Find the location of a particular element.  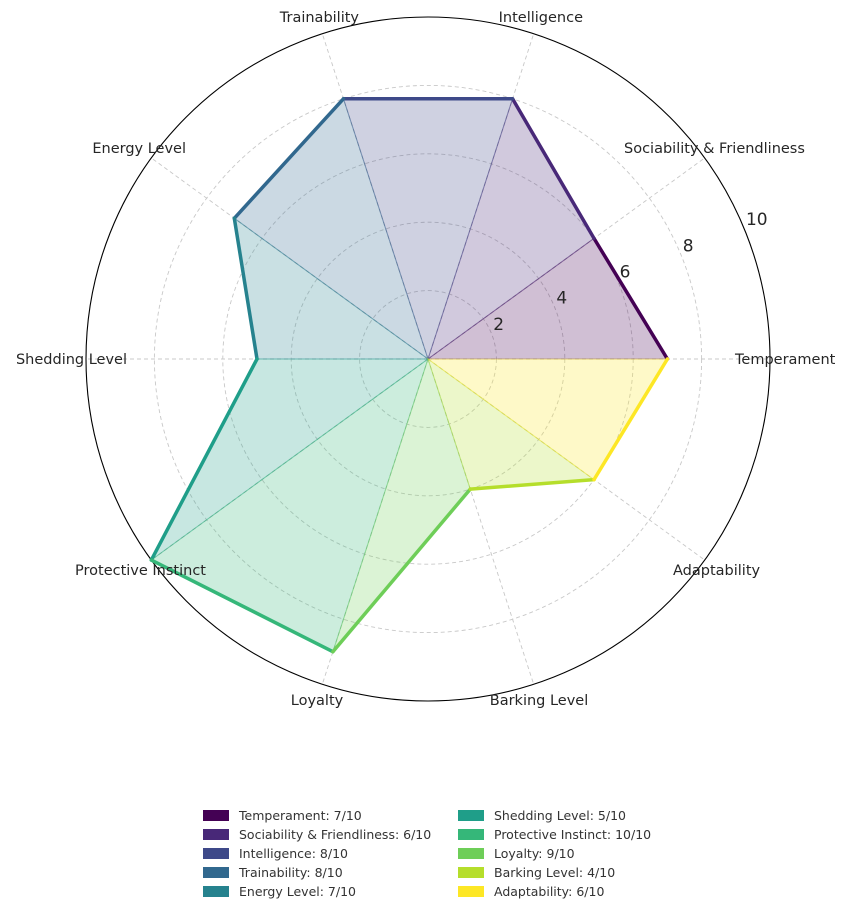

legend-item: Adaptability: 6/10 is located at coordinates (568, 891).